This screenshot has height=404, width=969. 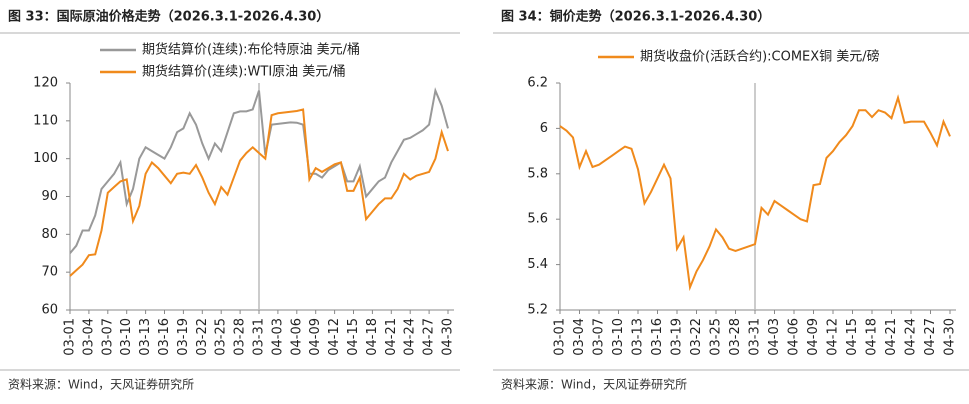 What do you see at coordinates (244, 72) in the screenshot?
I see `legend-label: 期货结算价(连续):WTI原油 美元/桶` at bounding box center [244, 72].